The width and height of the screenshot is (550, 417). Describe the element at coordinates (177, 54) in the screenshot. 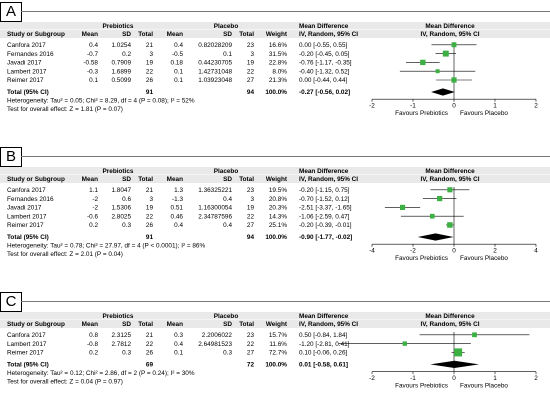

I see `mean-right: -0.5` at that location.